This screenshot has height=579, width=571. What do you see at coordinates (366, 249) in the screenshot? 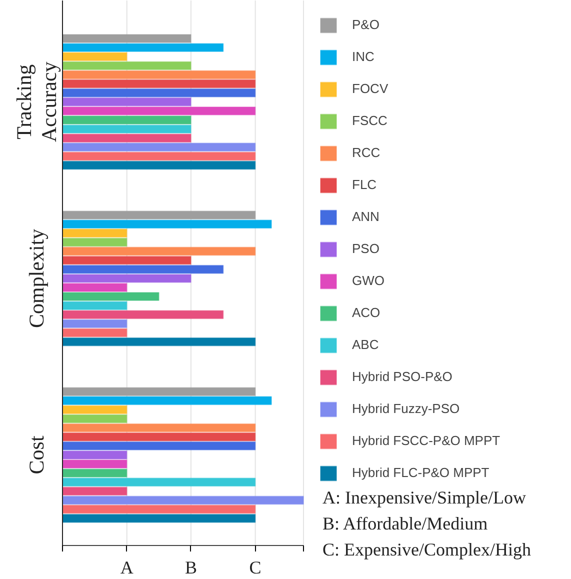
I see `legend-label: PSO` at bounding box center [366, 249].